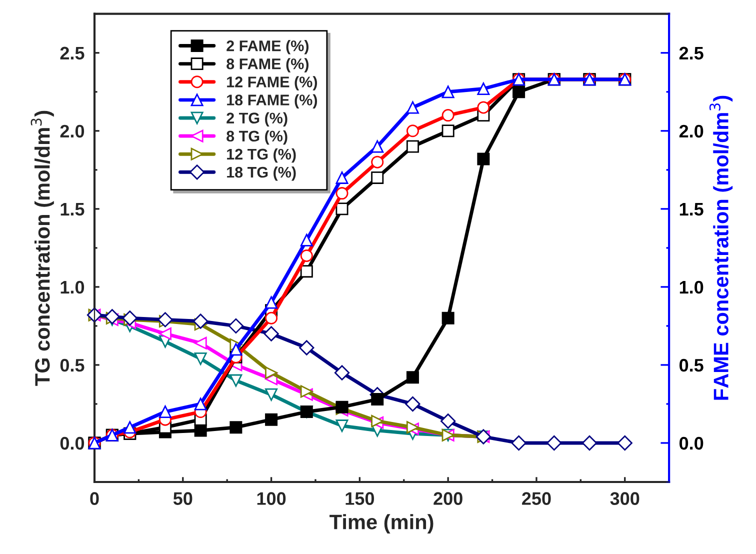  Describe the element at coordinates (72, 443) in the screenshot. I see `y-tick-label: 0.0` at that location.